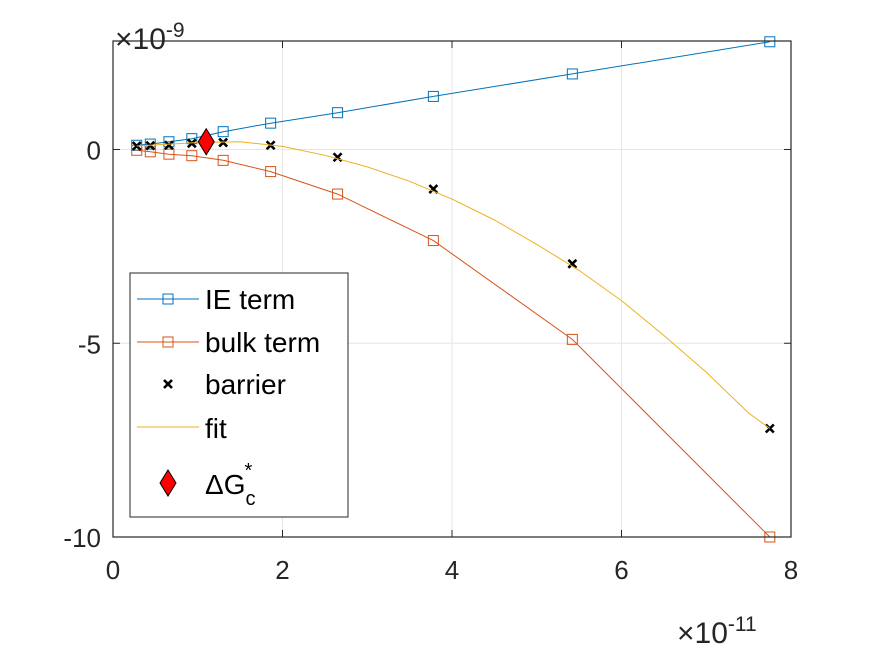 The width and height of the screenshot is (875, 656). I want to click on legend-marker-bulk-term, so click(168, 342).